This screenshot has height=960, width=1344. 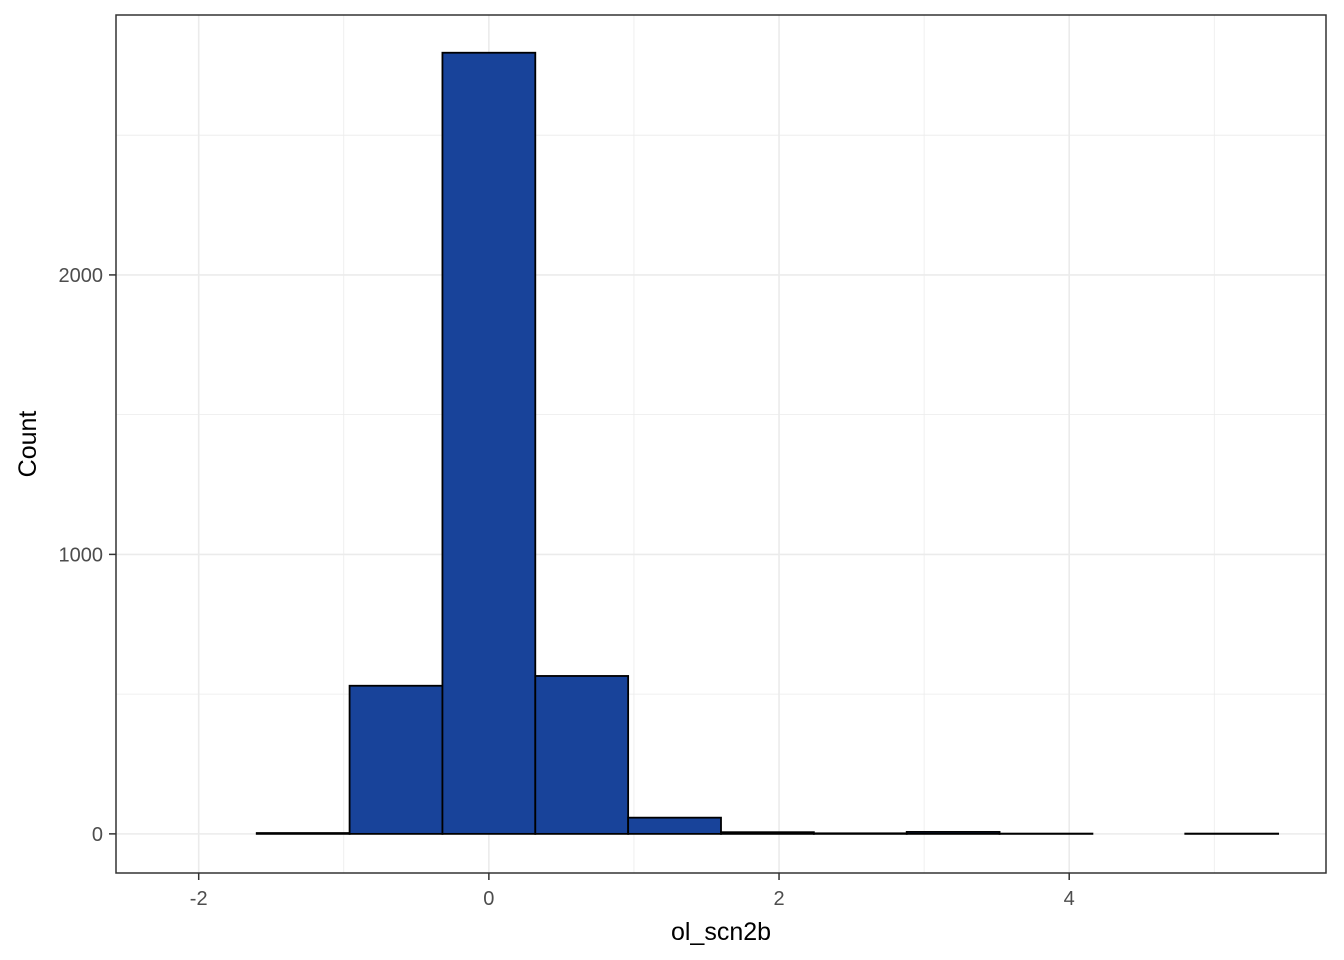 What do you see at coordinates (28, 444) in the screenshot?
I see `y-axis-title: Count` at bounding box center [28, 444].